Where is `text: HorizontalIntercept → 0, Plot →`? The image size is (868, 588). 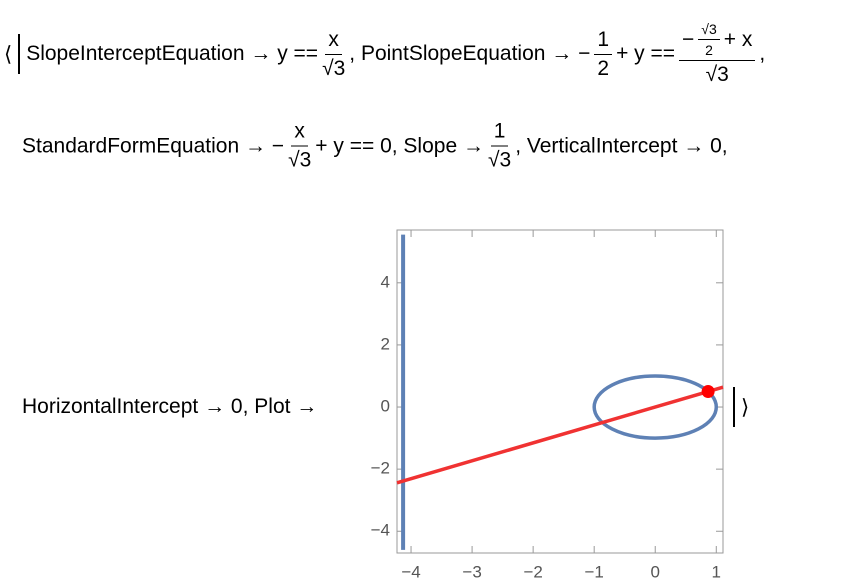
text: HorizontalIntercept → 0, Plot → is located at coordinates (170, 406).